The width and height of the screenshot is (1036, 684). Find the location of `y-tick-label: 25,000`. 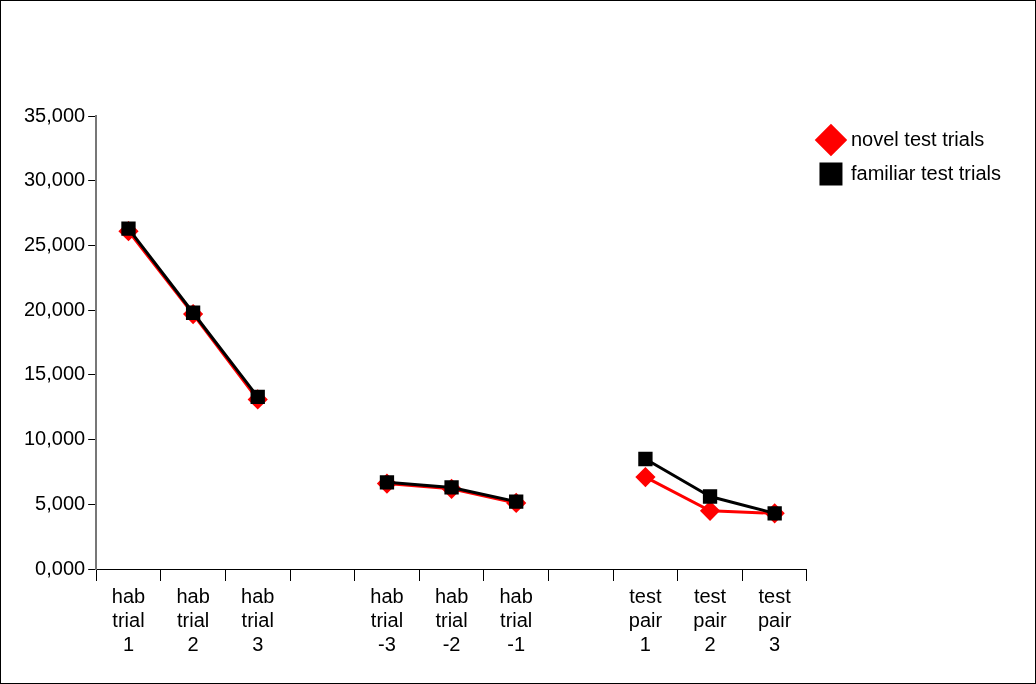

y-tick-label: 25,000 is located at coordinates (55, 243).